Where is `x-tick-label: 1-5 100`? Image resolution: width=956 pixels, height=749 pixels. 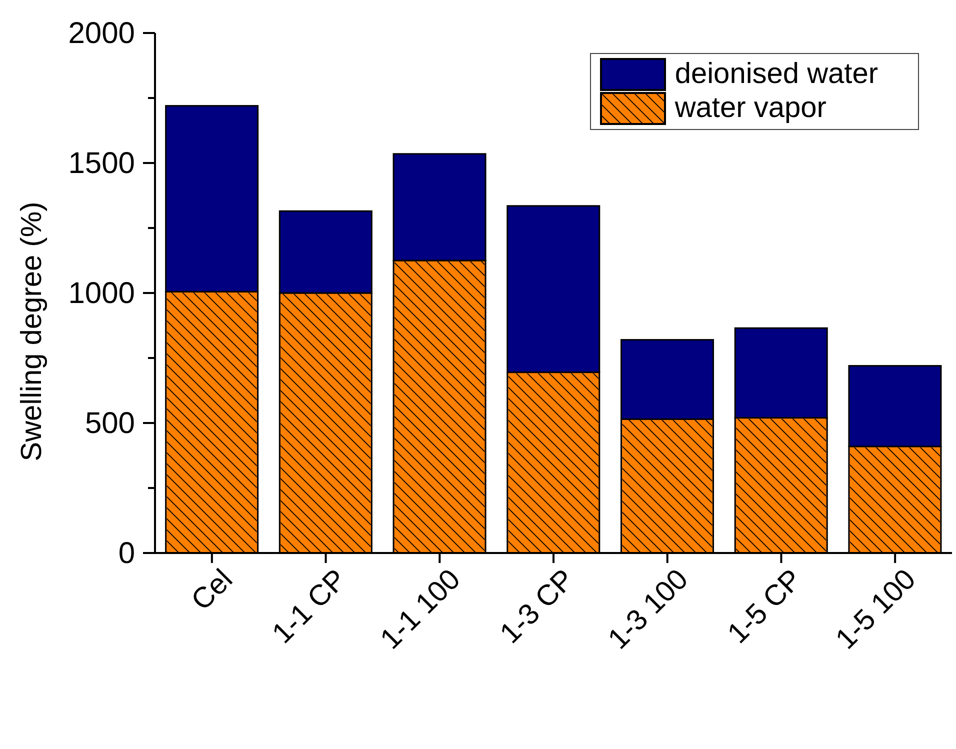
x-tick-label: 1-5 100 is located at coordinates (876, 609).